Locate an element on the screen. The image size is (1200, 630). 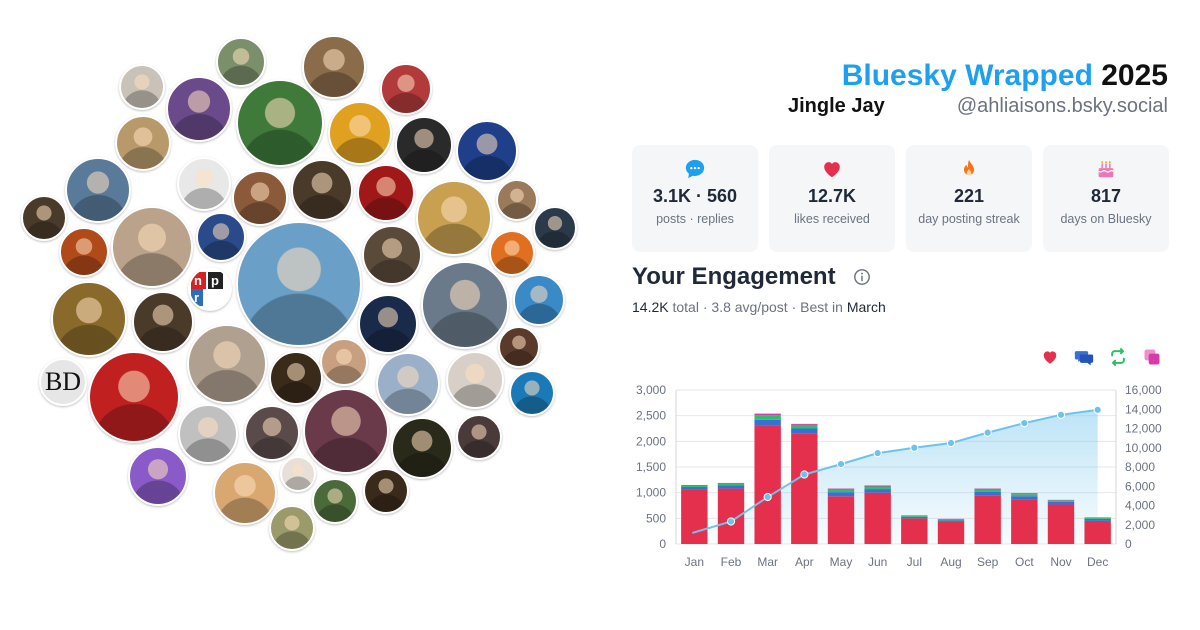
title-year: 2025 is located at coordinates (1134, 75).